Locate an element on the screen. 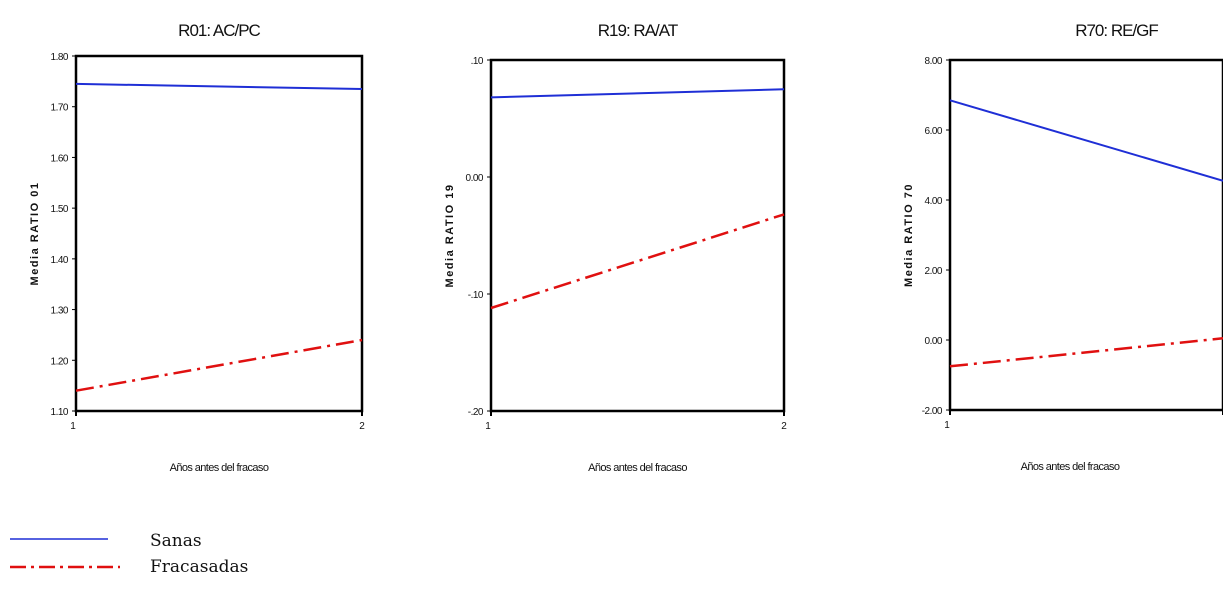 This screenshot has width=1223, height=590. chart-title: R70: RE/GF is located at coordinates (1116, 30).